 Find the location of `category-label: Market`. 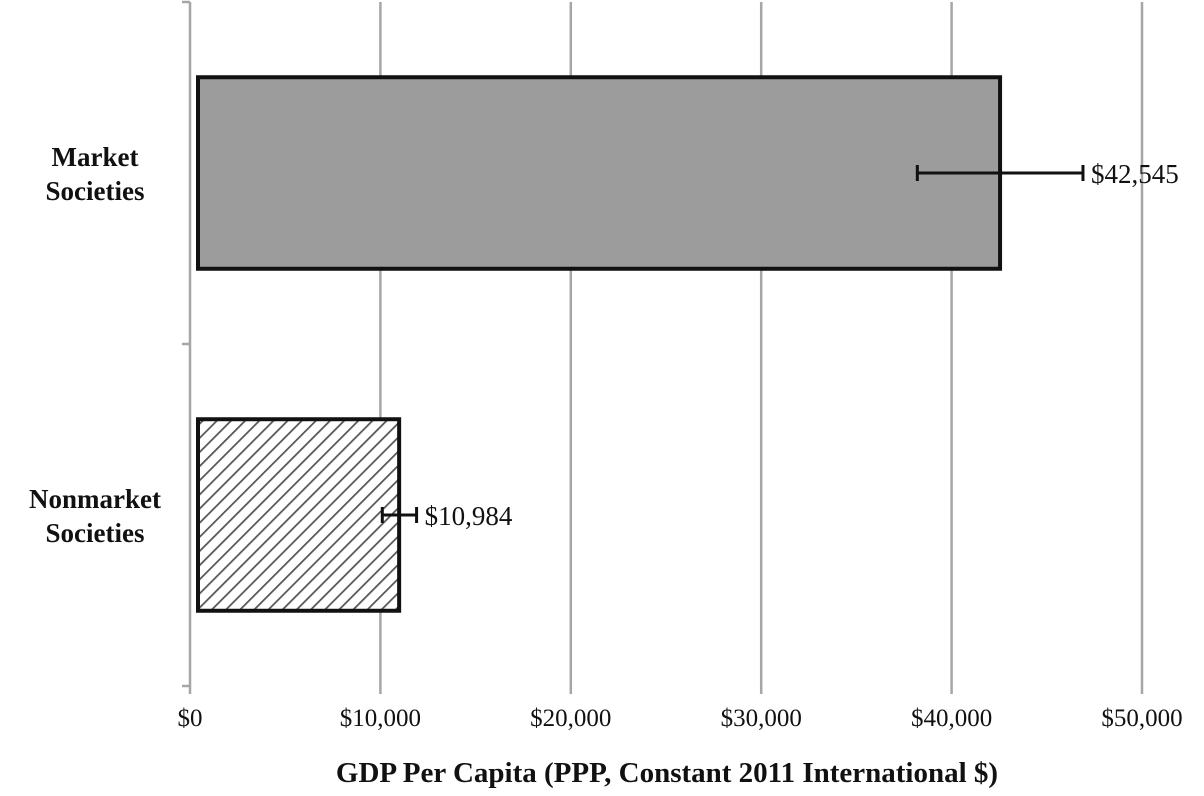

category-label: Market is located at coordinates (95, 157).